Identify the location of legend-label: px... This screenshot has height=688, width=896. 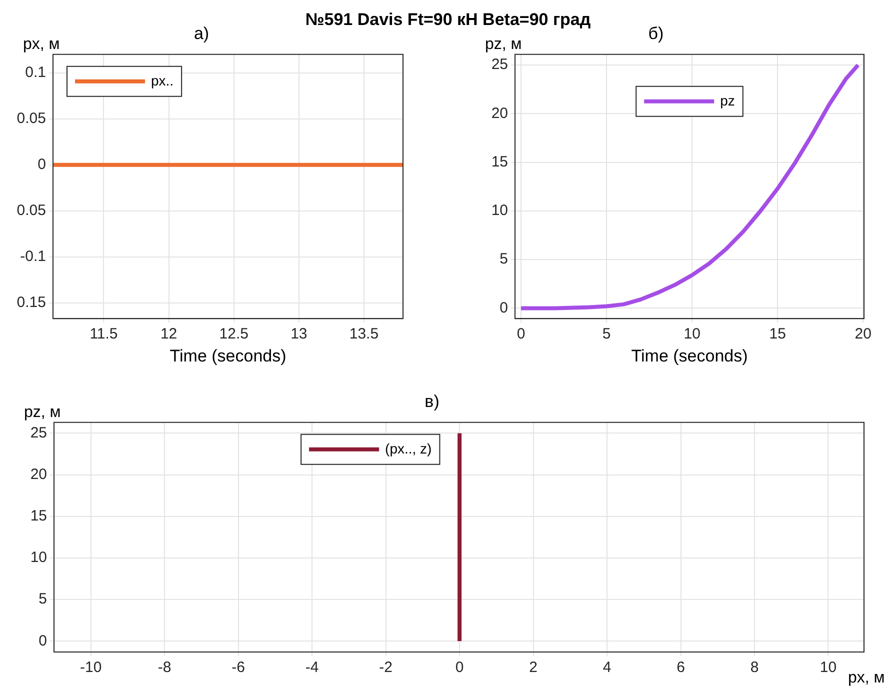
(162, 80).